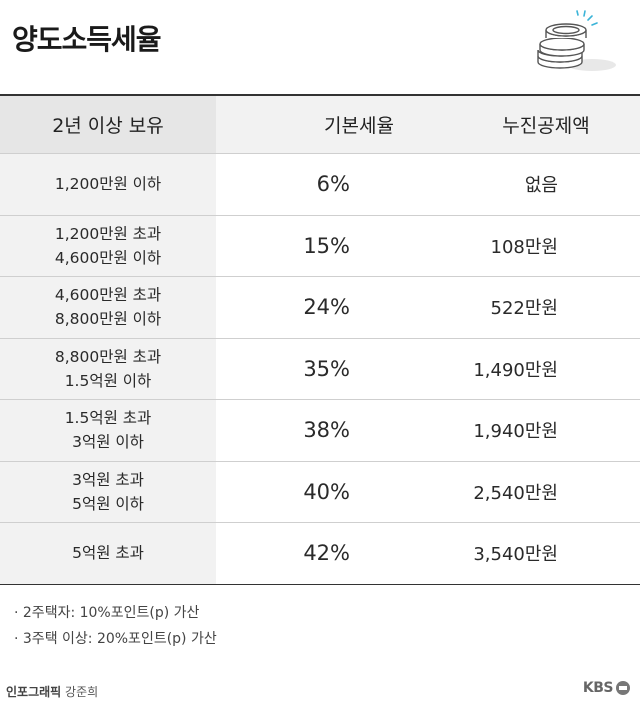 The image size is (640, 719). What do you see at coordinates (108, 491) in the screenshot?
I see `bracket-cell: 3억원 초과 5억원 이하` at bounding box center [108, 491].